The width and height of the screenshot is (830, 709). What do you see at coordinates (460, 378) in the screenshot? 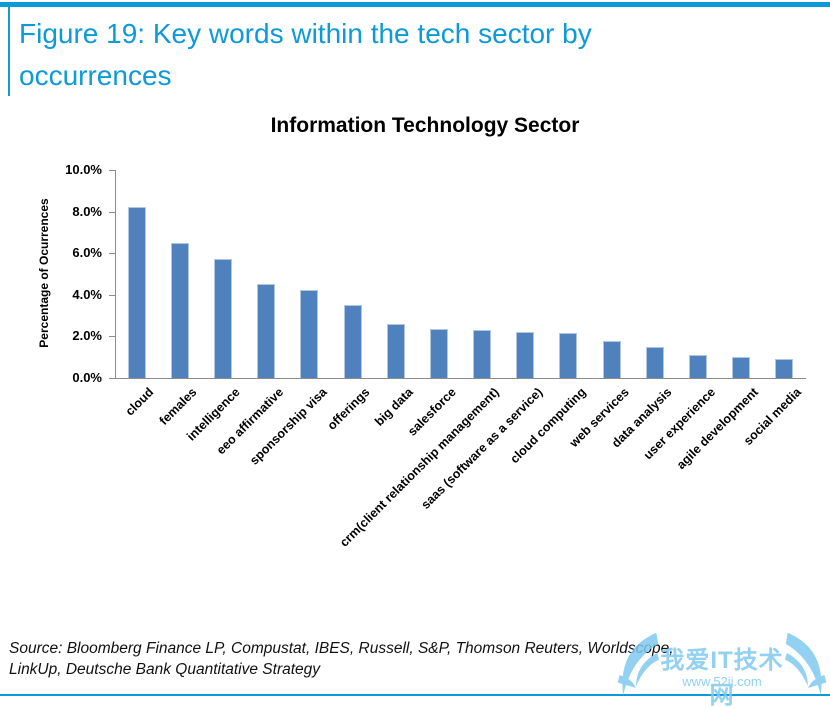
I see `x-axis-line` at bounding box center [460, 378].